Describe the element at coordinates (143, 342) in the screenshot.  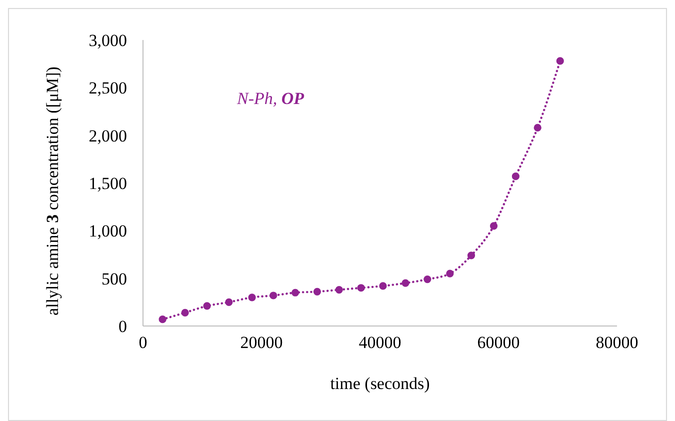
I see `x-tick-label: 0` at that location.